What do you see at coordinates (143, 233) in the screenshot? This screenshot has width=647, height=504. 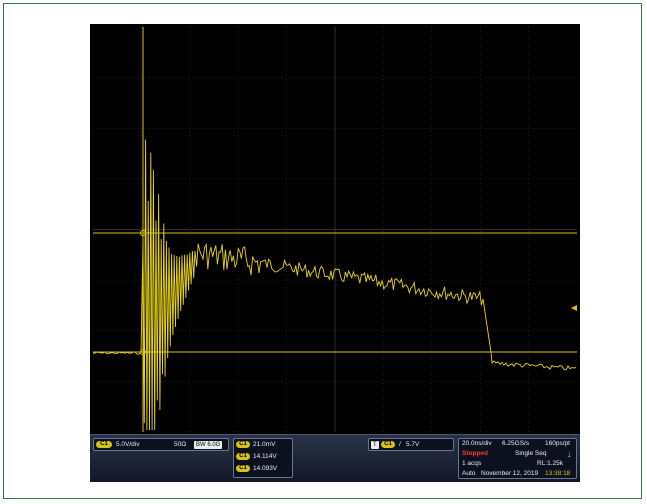 I see `cursor-marker-upper` at bounding box center [143, 233].